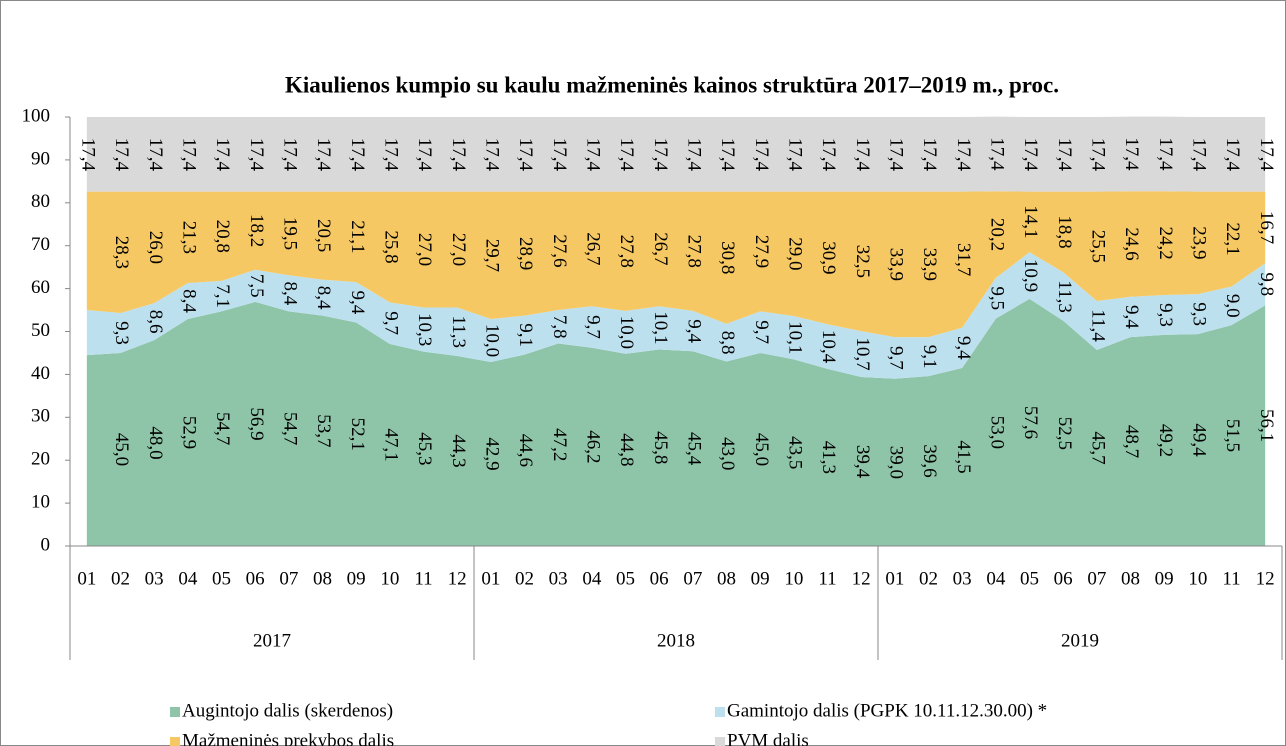 The height and width of the screenshot is (746, 1286). What do you see at coordinates (559, 327) in the screenshot?
I see `data-label: 7,8` at bounding box center [559, 327].